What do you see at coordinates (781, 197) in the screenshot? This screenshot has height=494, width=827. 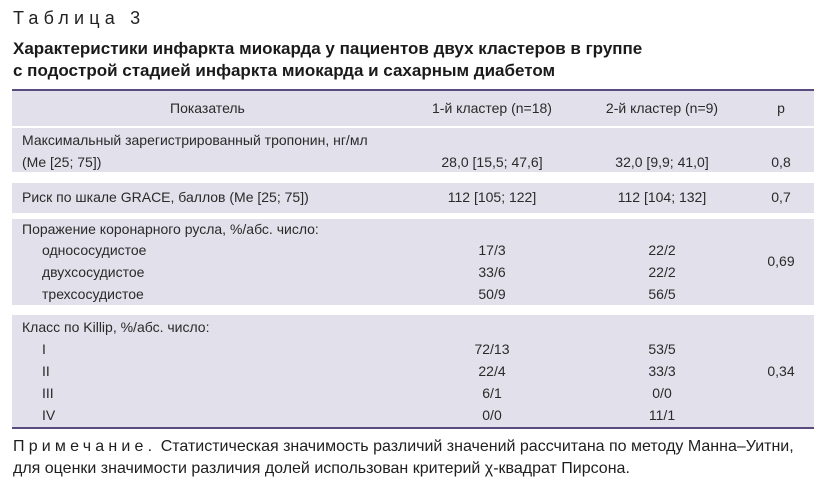 I see `p-value: 0,7` at bounding box center [781, 197].